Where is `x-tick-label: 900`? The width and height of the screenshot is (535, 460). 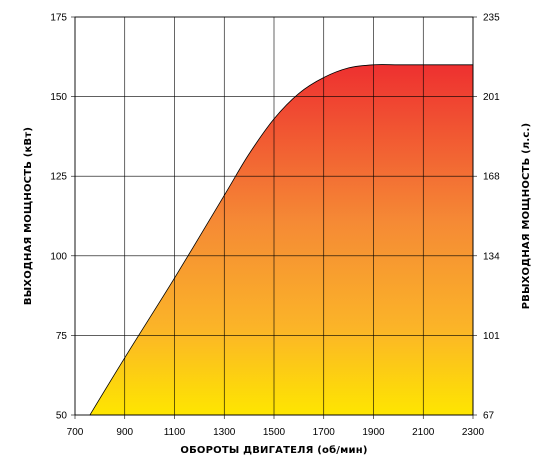
x-tick-label: 900 is located at coordinates (124, 432).